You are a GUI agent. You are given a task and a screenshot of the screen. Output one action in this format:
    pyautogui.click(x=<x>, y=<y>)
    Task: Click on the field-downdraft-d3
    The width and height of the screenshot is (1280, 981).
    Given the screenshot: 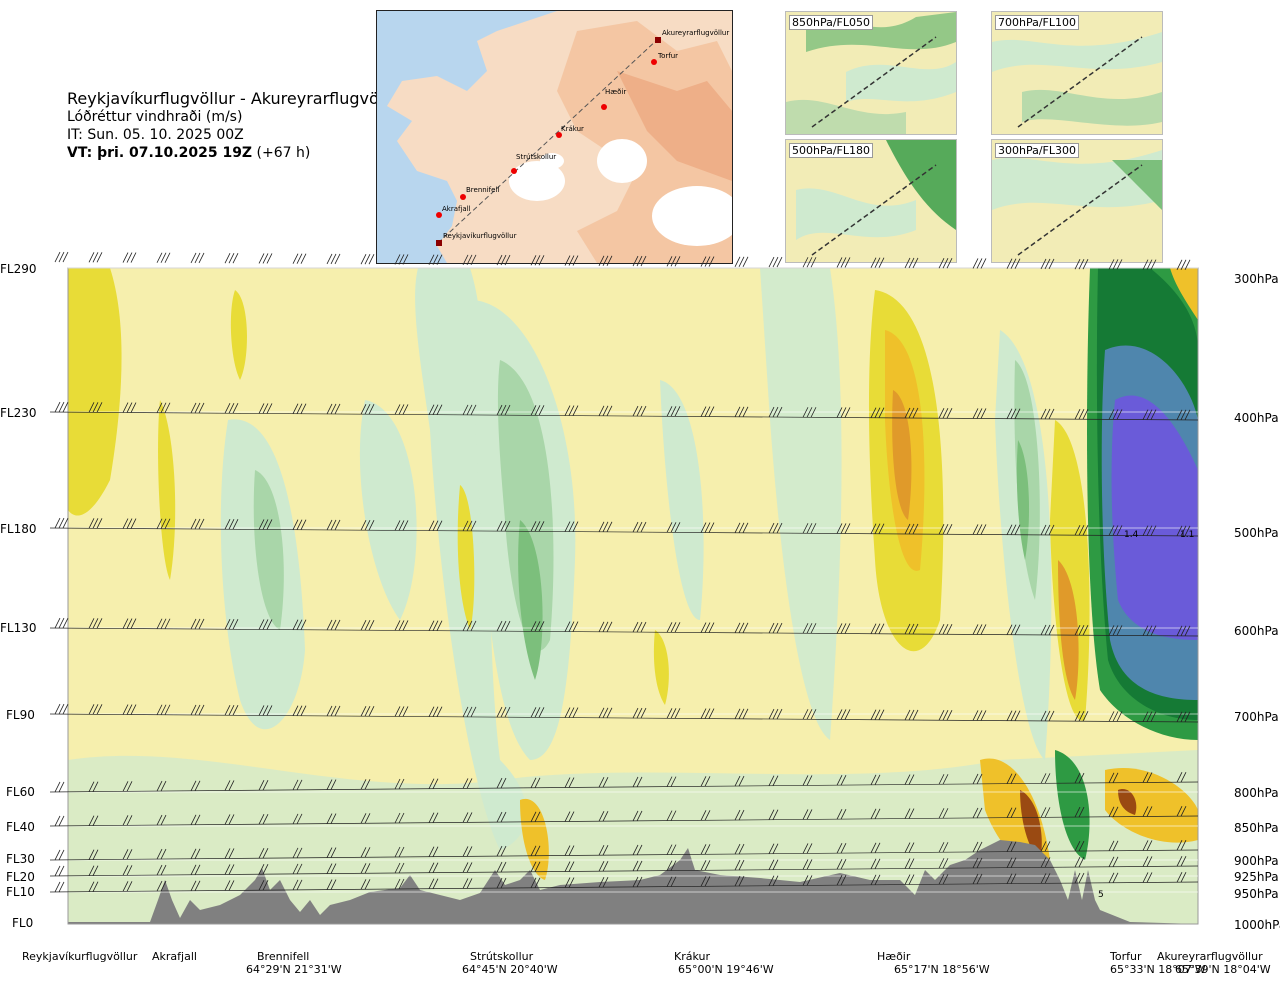 What is the action you would take?
    pyautogui.click(x=530, y=600)
    